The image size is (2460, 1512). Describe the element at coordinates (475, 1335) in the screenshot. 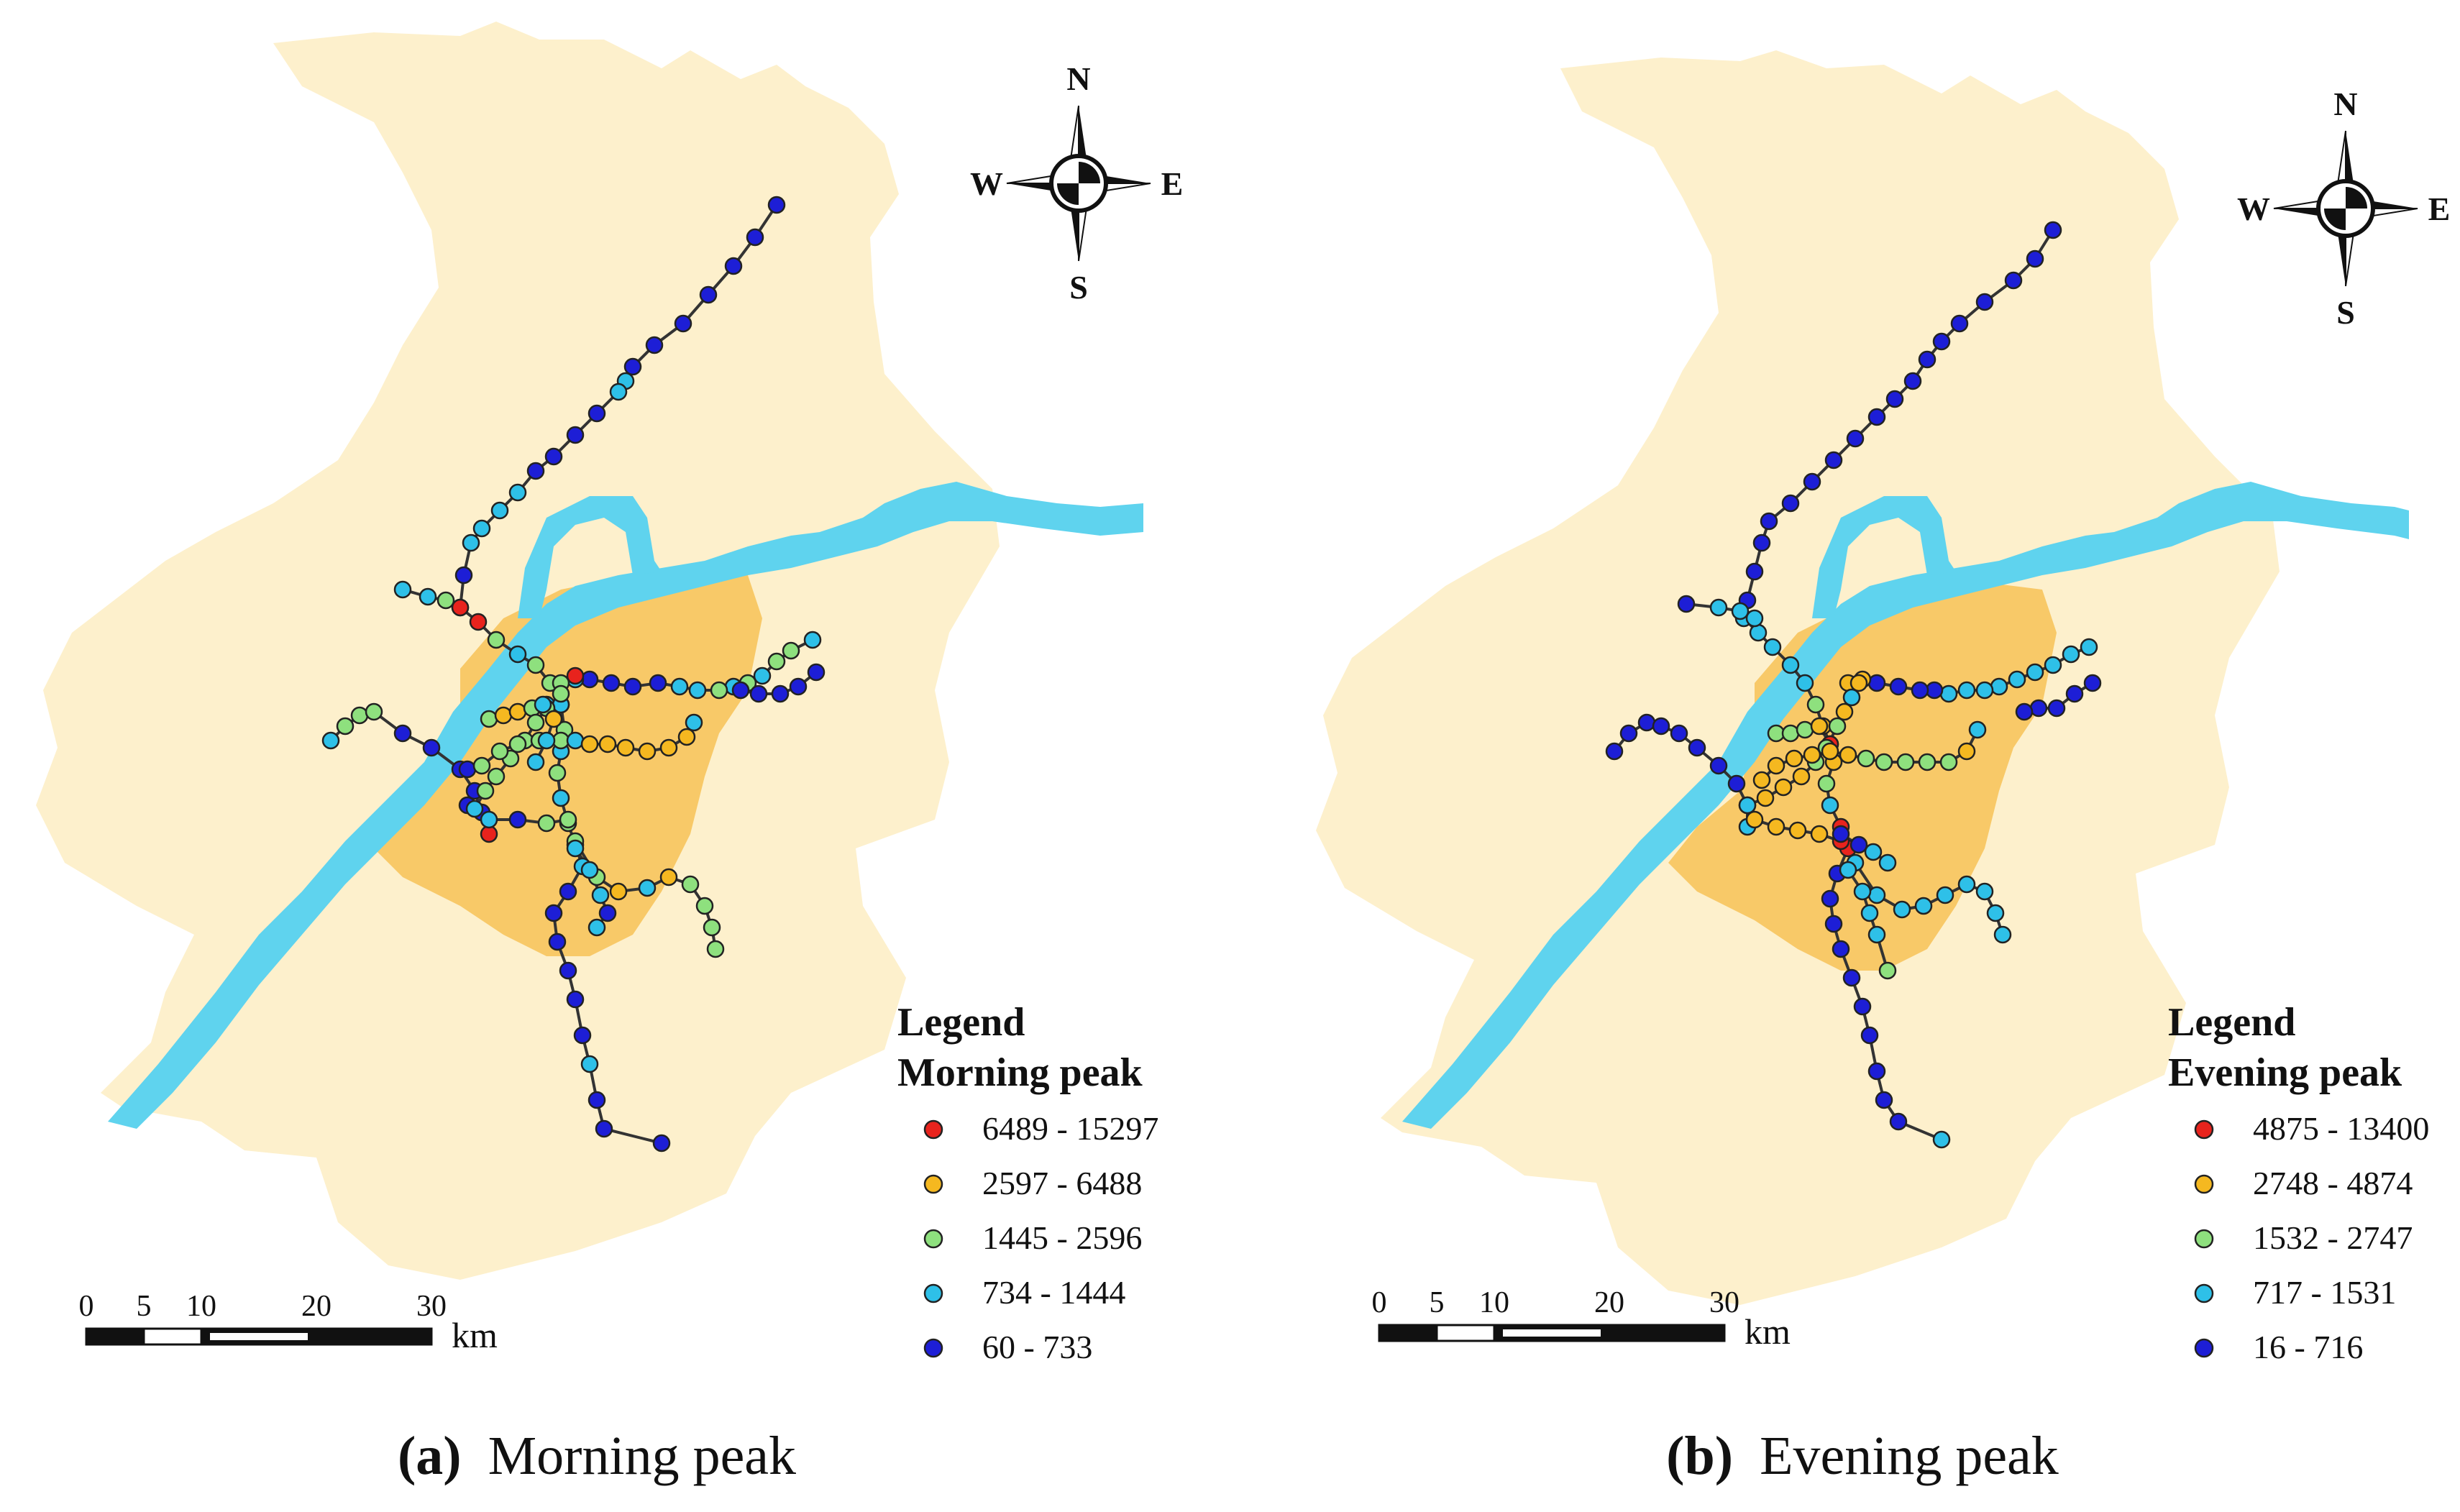

I see `scale-unit-label: km` at that location.